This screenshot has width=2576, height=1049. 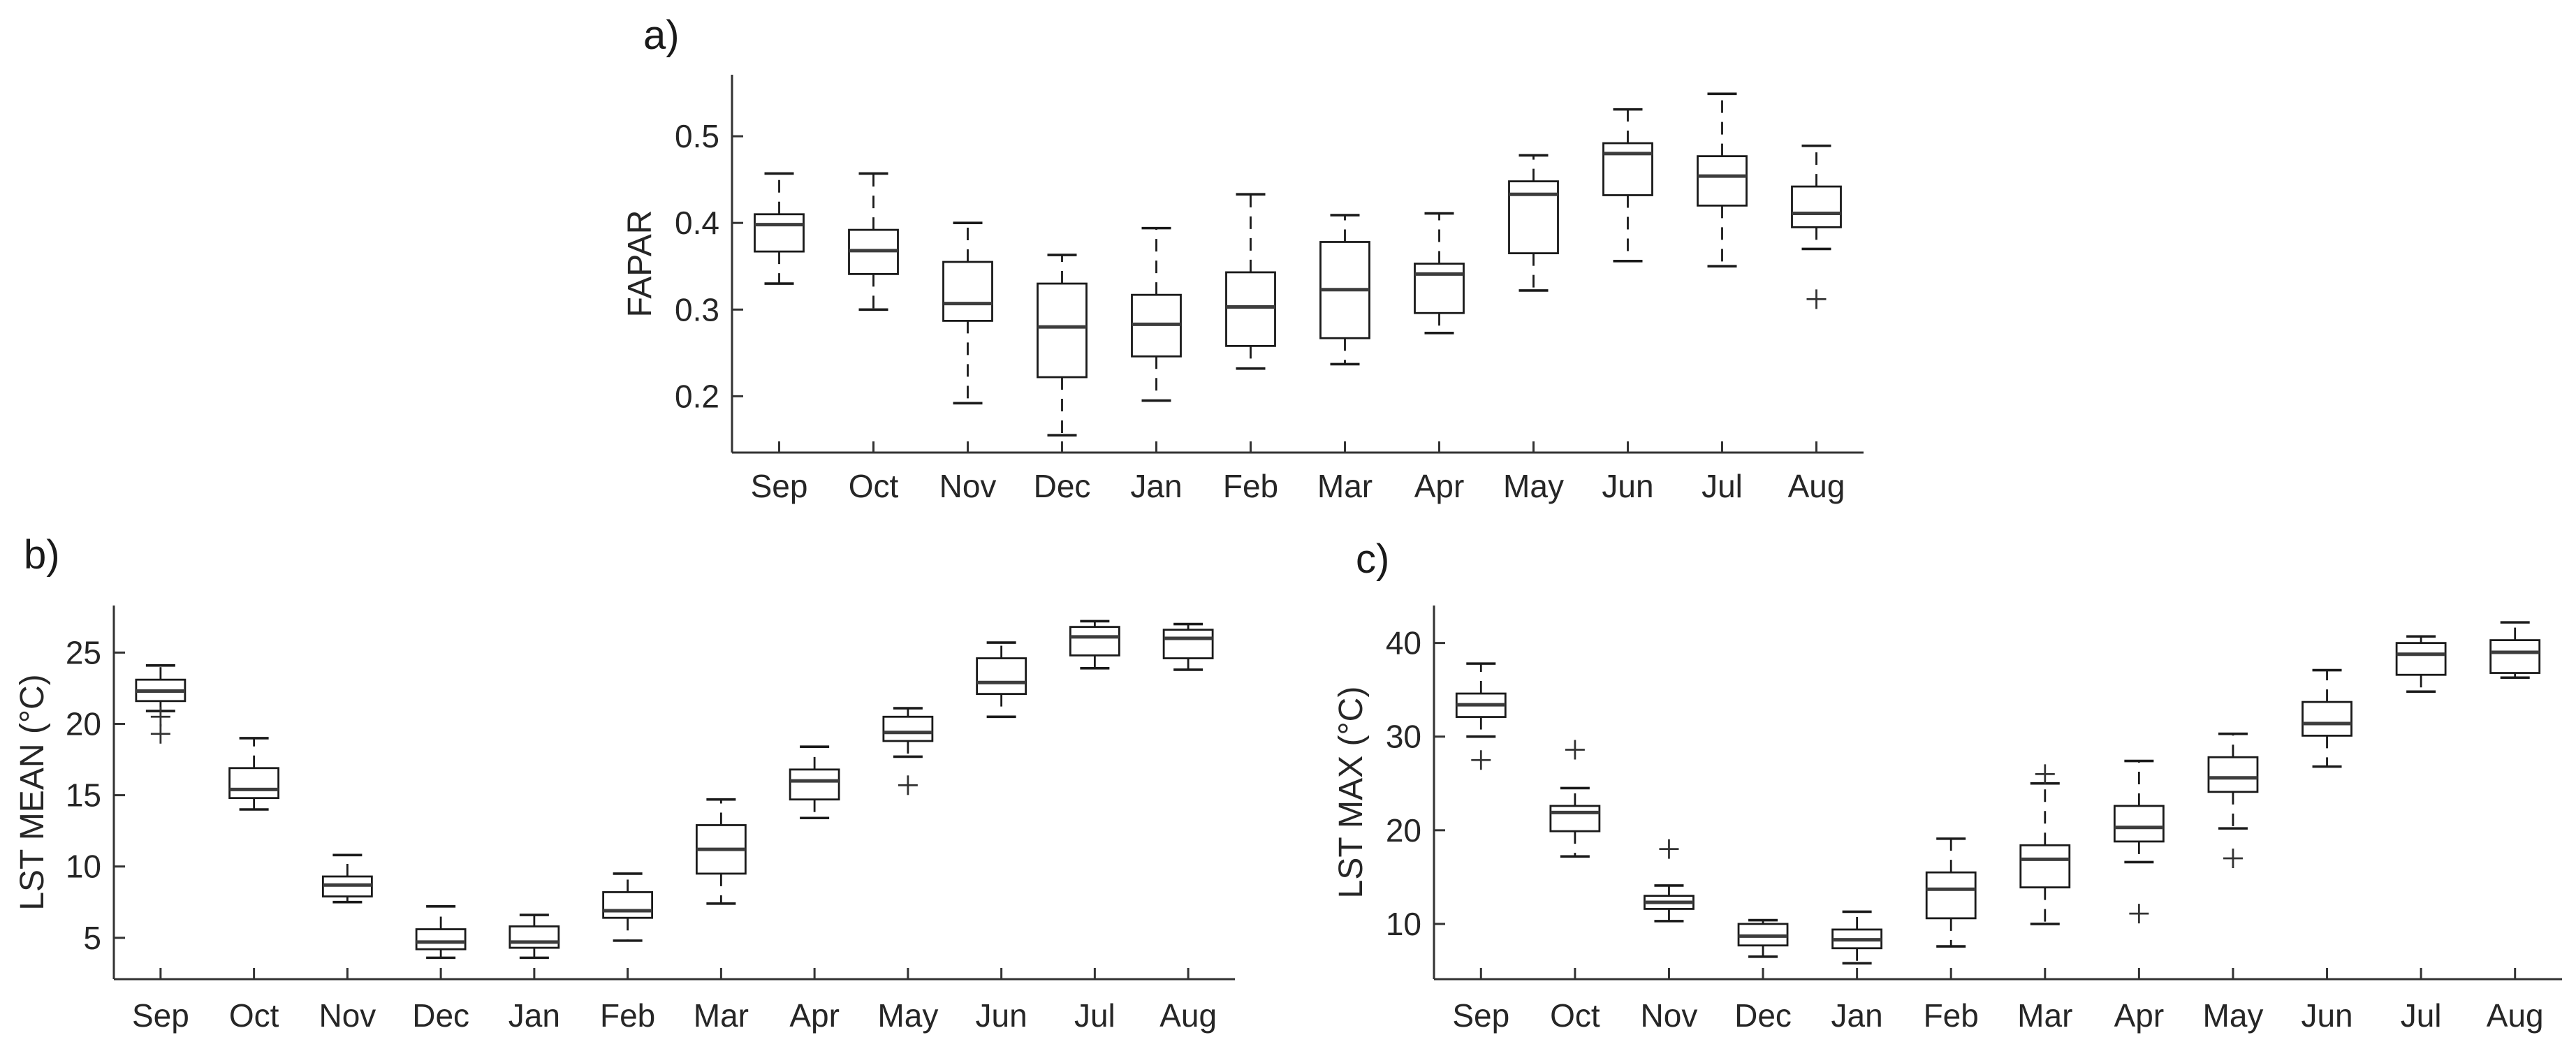 What do you see at coordinates (2233, 774) in the screenshot?
I see `box-c-May` at bounding box center [2233, 774].